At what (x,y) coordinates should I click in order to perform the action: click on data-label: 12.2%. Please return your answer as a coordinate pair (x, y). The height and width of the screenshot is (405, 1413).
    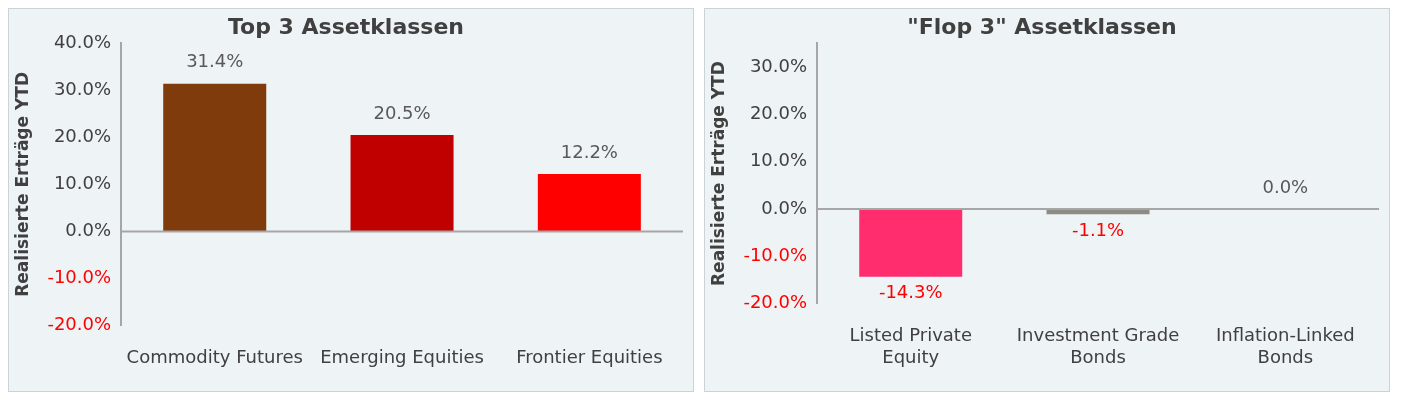
    Looking at the image, I should click on (589, 151).